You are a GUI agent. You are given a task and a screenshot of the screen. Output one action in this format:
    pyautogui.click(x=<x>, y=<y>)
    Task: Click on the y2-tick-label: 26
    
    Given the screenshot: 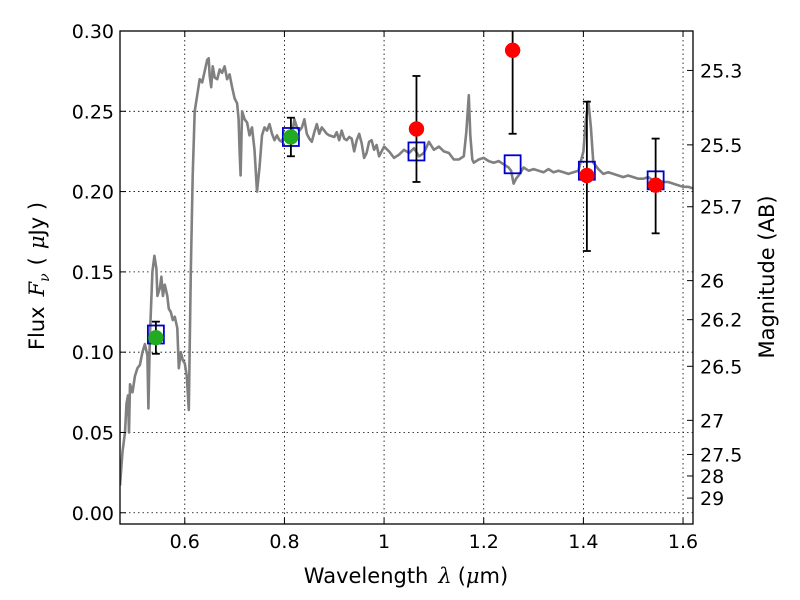 What is the action you would take?
    pyautogui.click(x=712, y=282)
    